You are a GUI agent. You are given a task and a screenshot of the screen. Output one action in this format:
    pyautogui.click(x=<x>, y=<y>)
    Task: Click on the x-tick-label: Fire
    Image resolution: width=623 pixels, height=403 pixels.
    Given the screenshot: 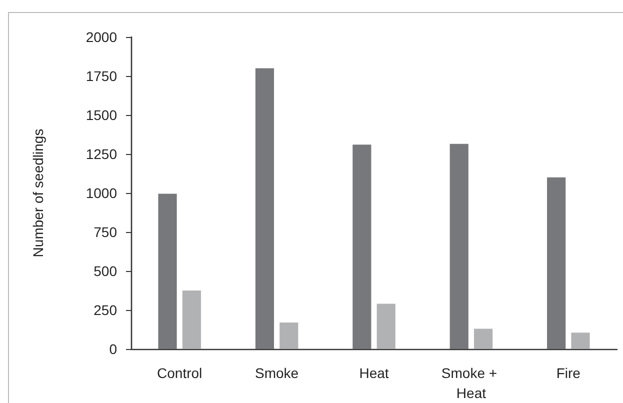 What is the action you would take?
    pyautogui.click(x=568, y=373)
    